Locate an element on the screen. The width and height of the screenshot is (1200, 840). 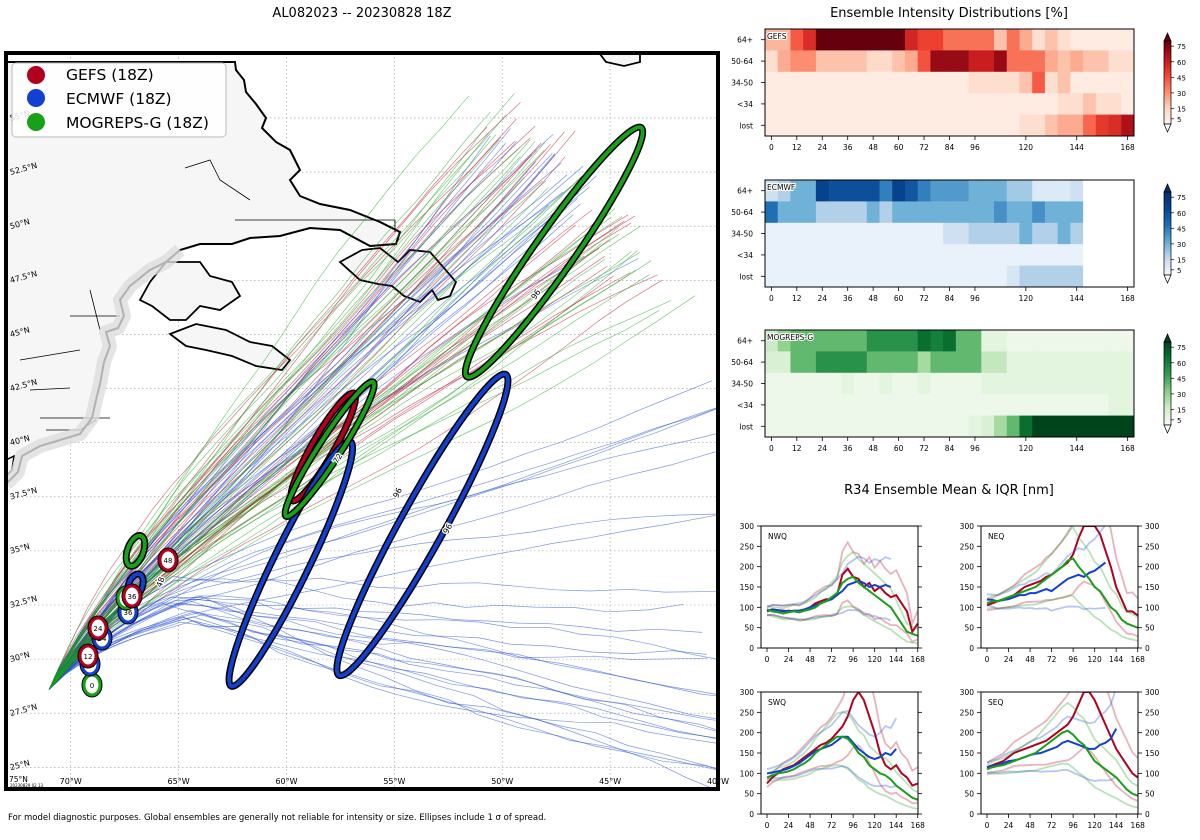
heatmap-xtick-label: 60 is located at coordinates (899, 448).